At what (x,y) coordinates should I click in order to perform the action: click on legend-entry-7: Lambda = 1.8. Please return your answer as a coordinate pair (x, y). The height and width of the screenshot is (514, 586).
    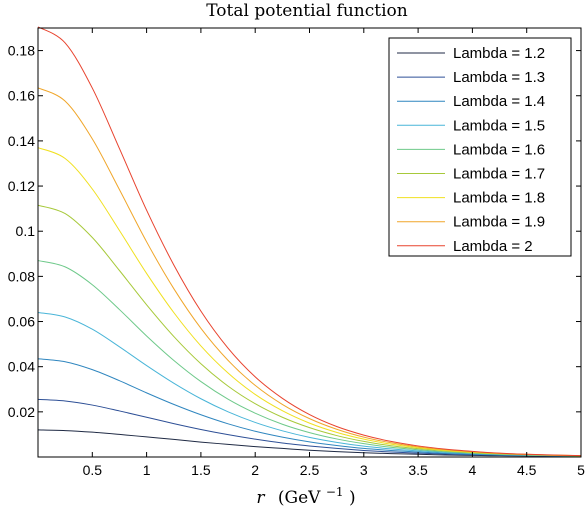
    Looking at the image, I should click on (471, 198).